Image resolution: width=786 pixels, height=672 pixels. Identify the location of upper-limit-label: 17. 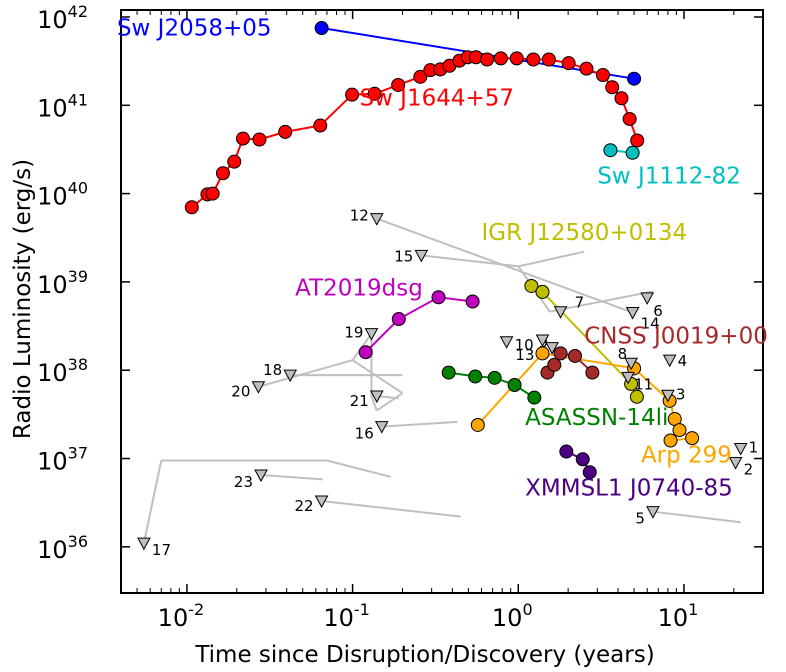
(161, 550).